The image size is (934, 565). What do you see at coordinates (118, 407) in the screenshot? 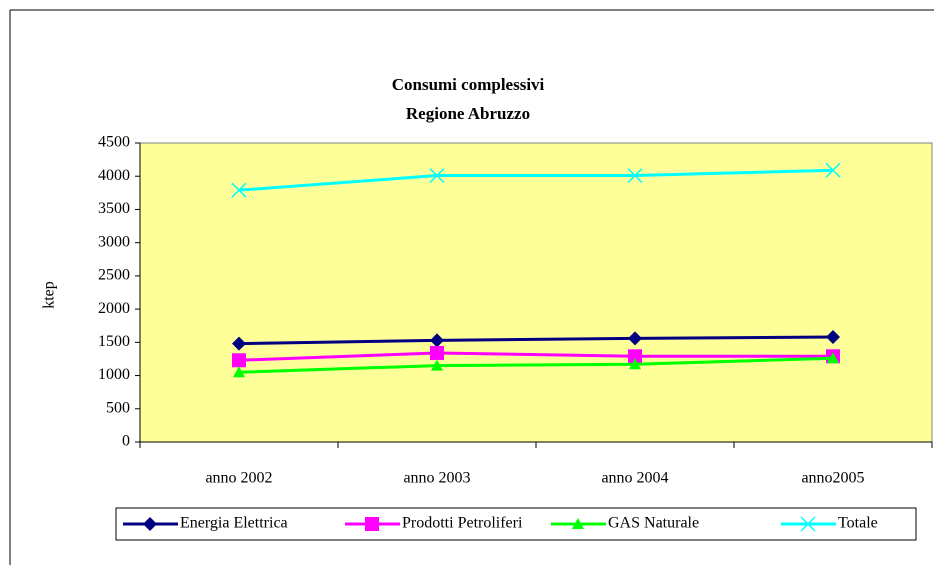
I see `y-tick-label: 500` at bounding box center [118, 407].